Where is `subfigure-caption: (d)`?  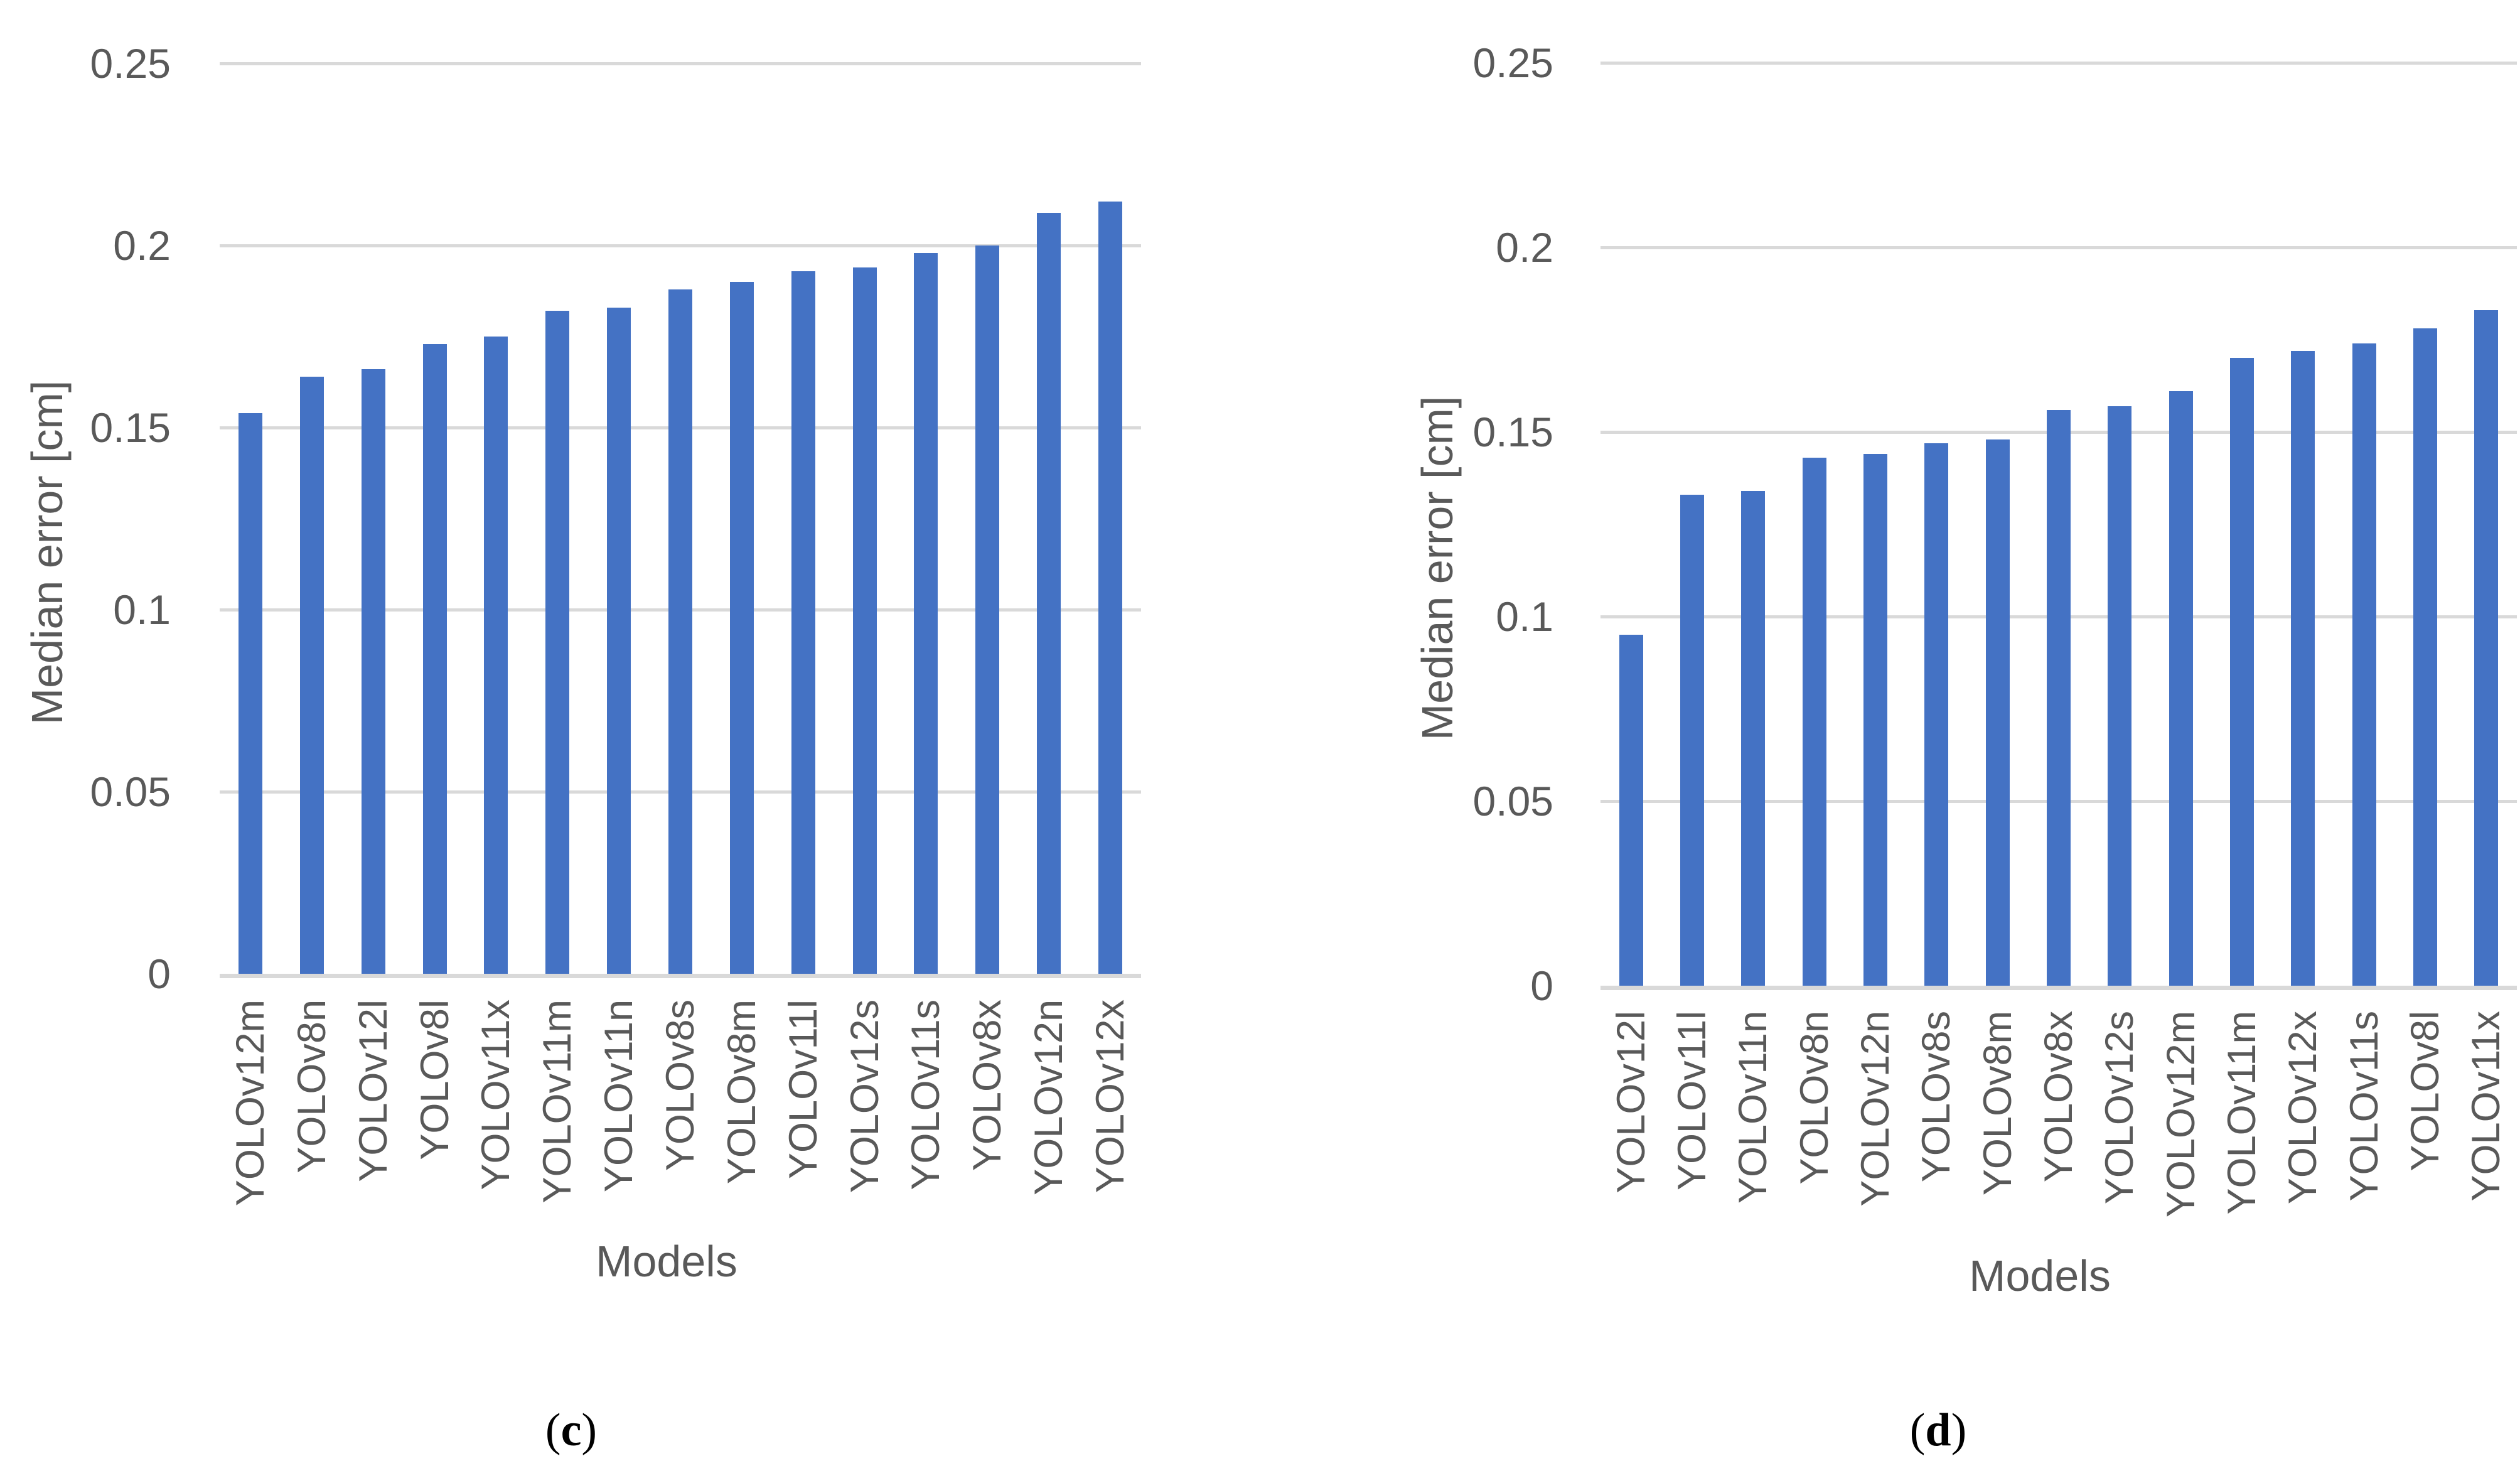 subfigure-caption: (d) is located at coordinates (1938, 1430).